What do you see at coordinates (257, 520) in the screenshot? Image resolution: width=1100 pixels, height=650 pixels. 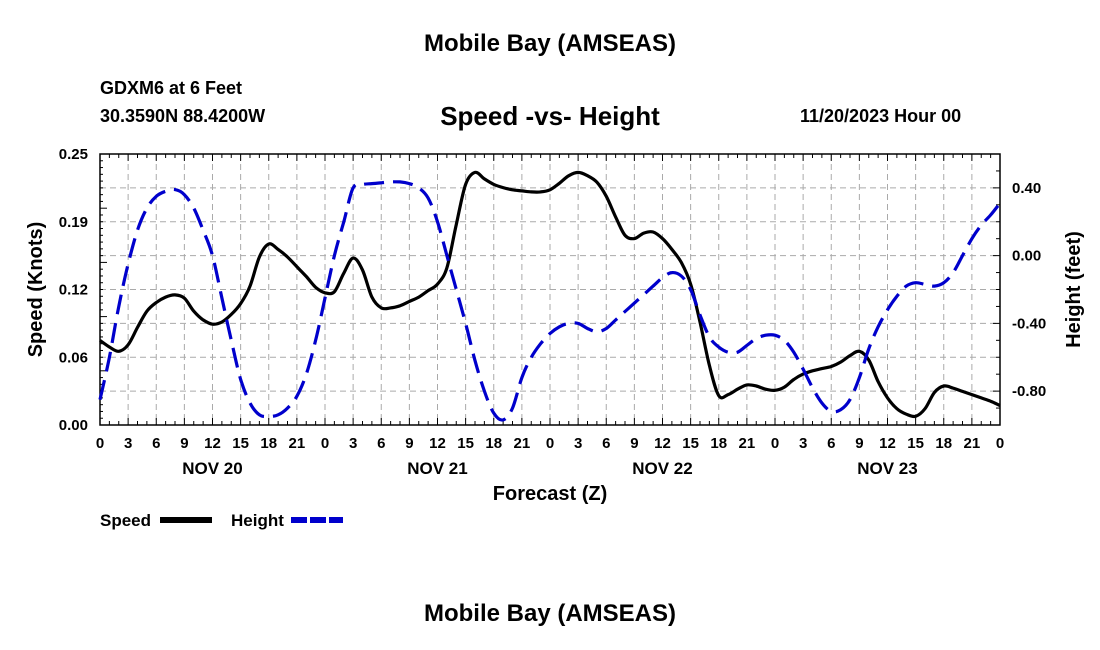 I see `legend-label-height: Height` at bounding box center [257, 520].